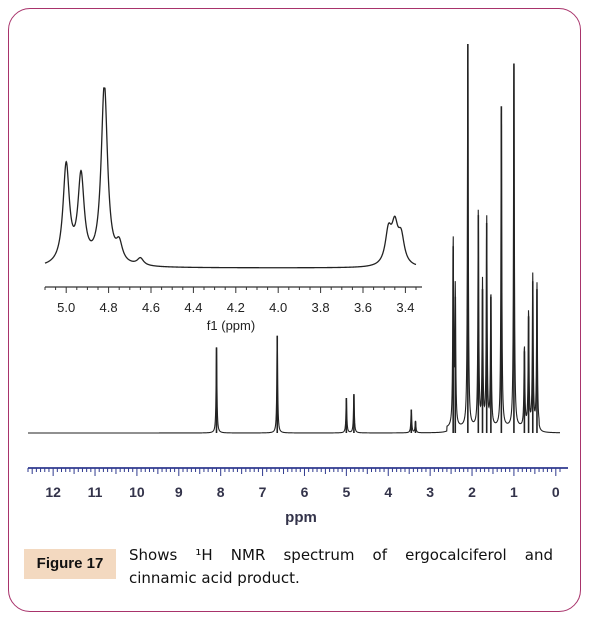  Describe the element at coordinates (151, 307) in the screenshot. I see `inset-tick-label: 4.6` at that location.